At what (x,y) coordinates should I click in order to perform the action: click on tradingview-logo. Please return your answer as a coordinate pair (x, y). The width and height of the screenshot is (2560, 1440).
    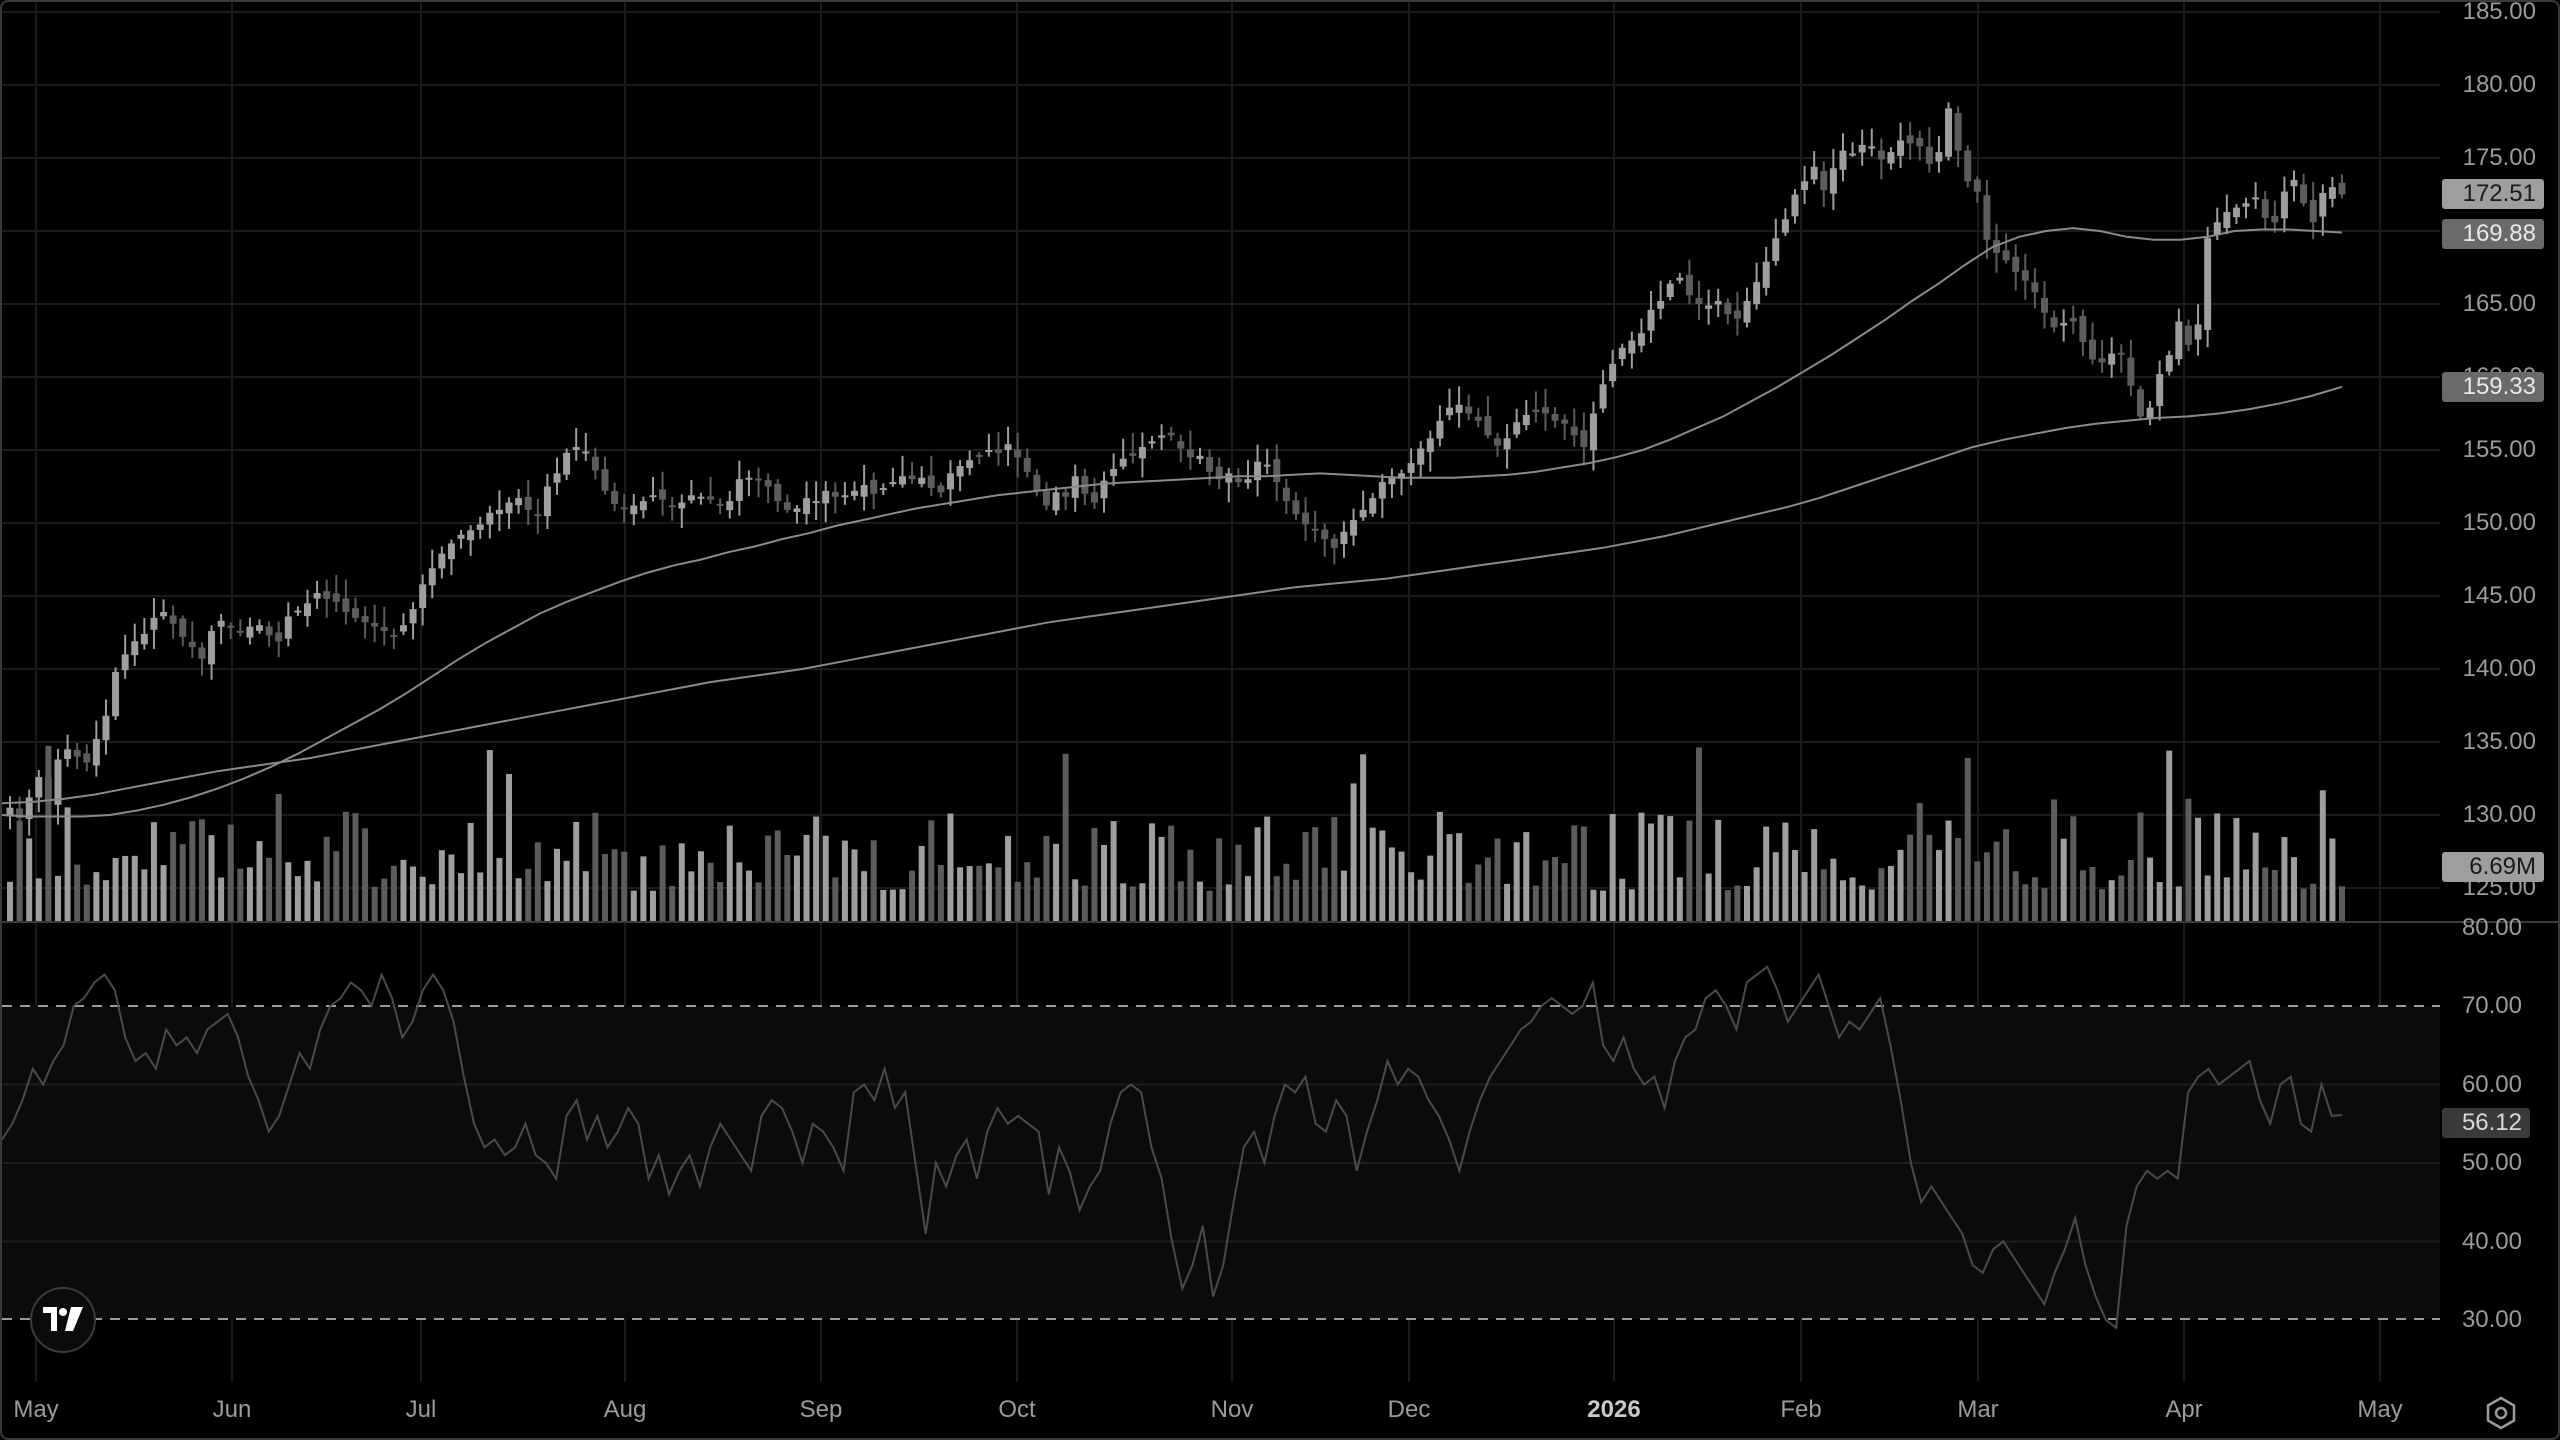
    Looking at the image, I should click on (63, 1320).